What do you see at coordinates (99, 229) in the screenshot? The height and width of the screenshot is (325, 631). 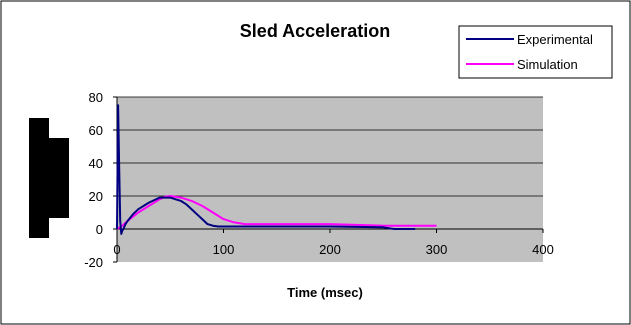 I see `y-tick-label: 0` at bounding box center [99, 229].